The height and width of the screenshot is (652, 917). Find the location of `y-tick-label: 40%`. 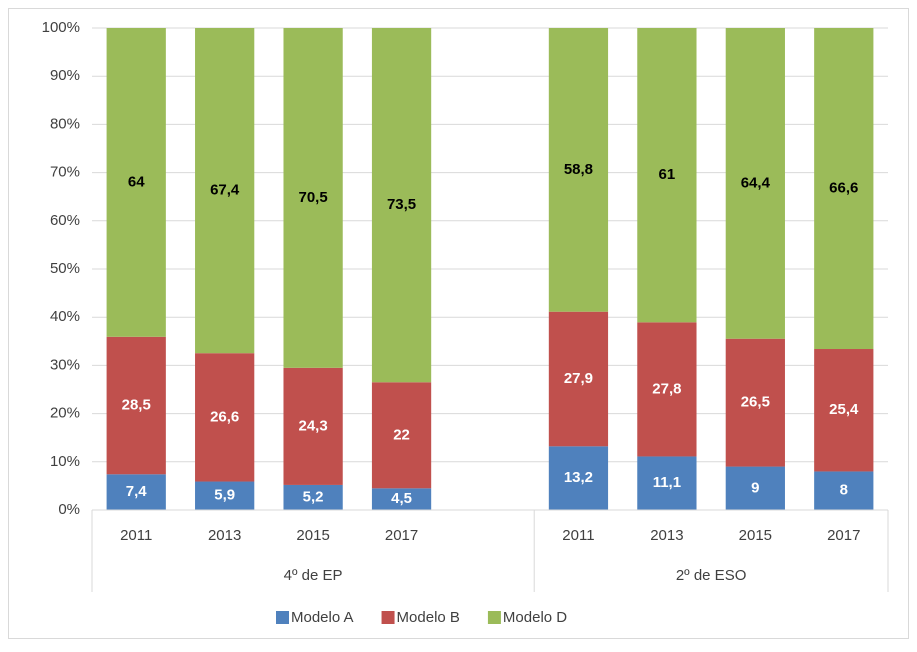

y-tick-label: 40% is located at coordinates (65, 316).